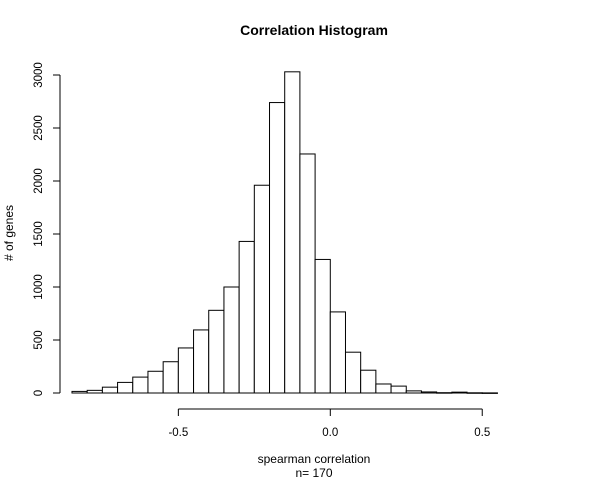 The height and width of the screenshot is (480, 600). I want to click on y-tick-label: 1000, so click(39, 287).